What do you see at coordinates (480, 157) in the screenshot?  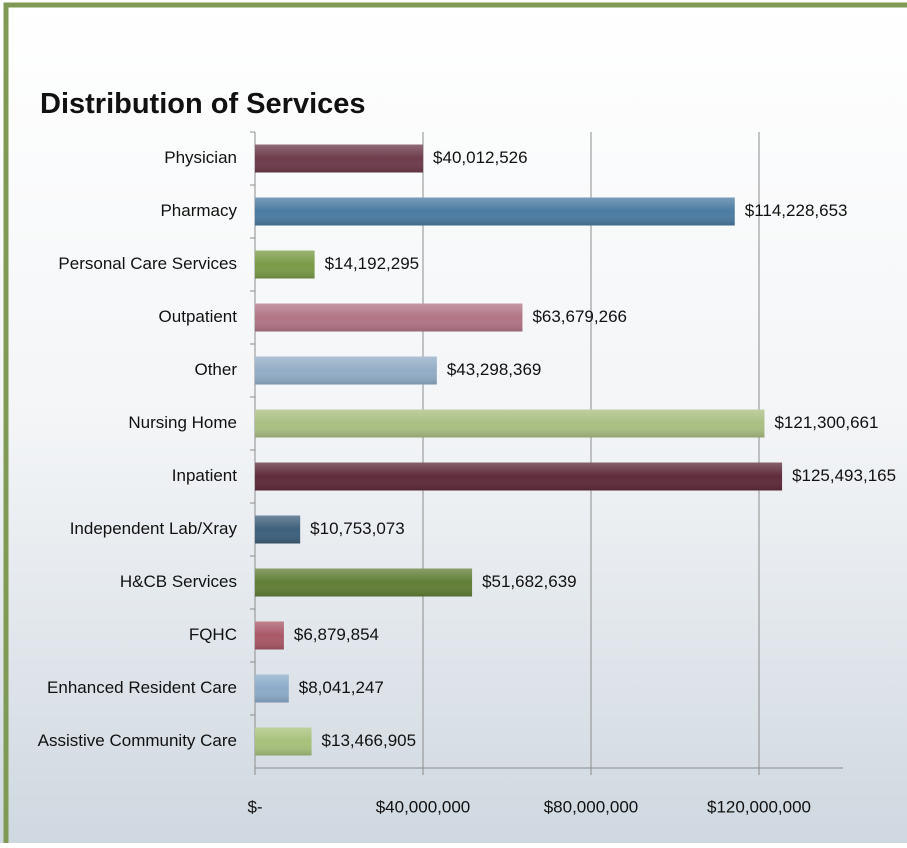 I see `value-label: $40,012,526` at bounding box center [480, 157].